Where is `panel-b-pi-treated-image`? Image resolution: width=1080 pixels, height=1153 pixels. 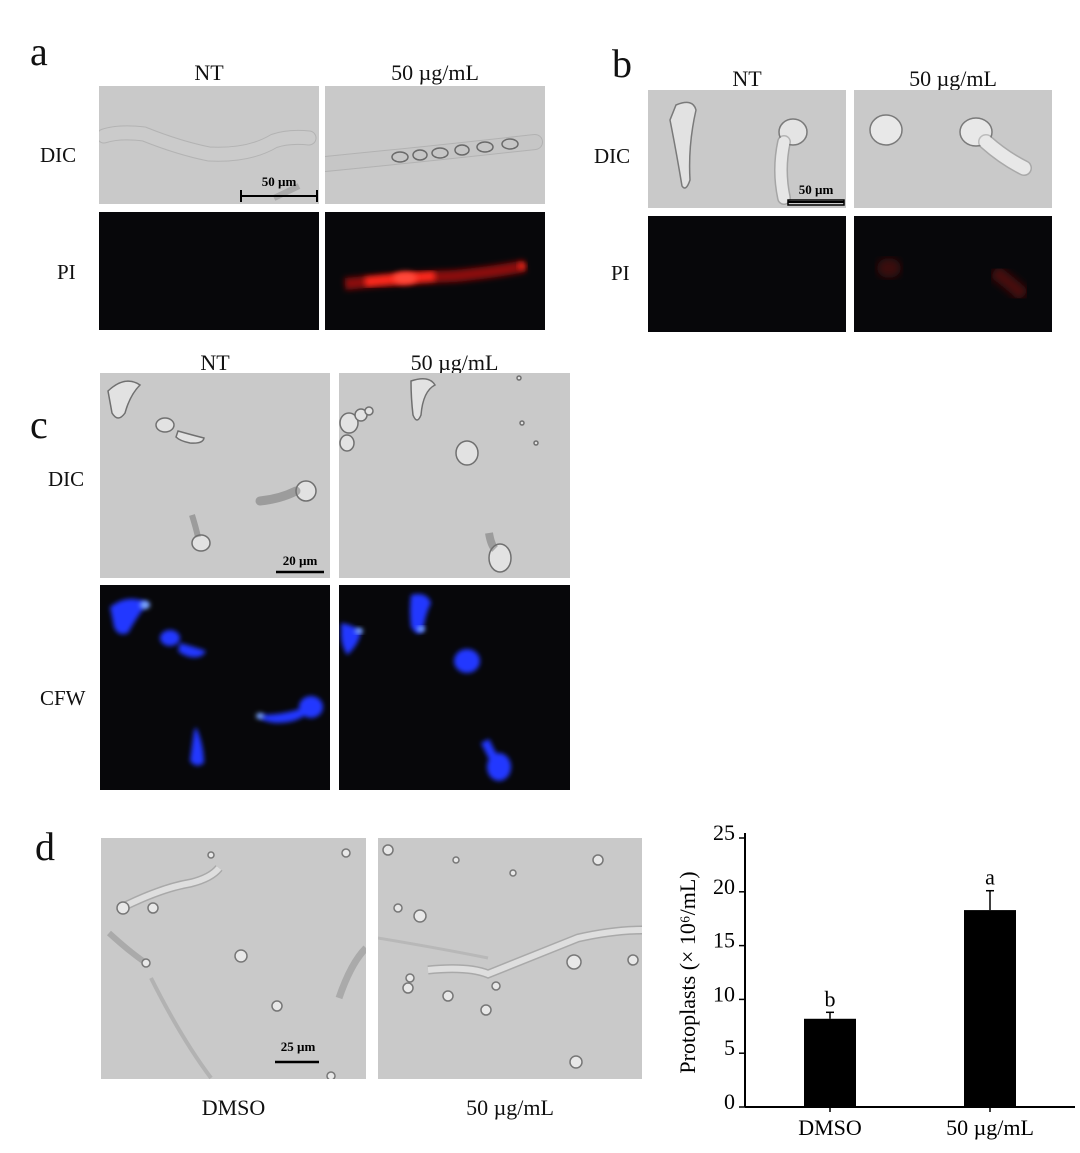
panel-b-pi-treated-image is located at coordinates (953, 274).